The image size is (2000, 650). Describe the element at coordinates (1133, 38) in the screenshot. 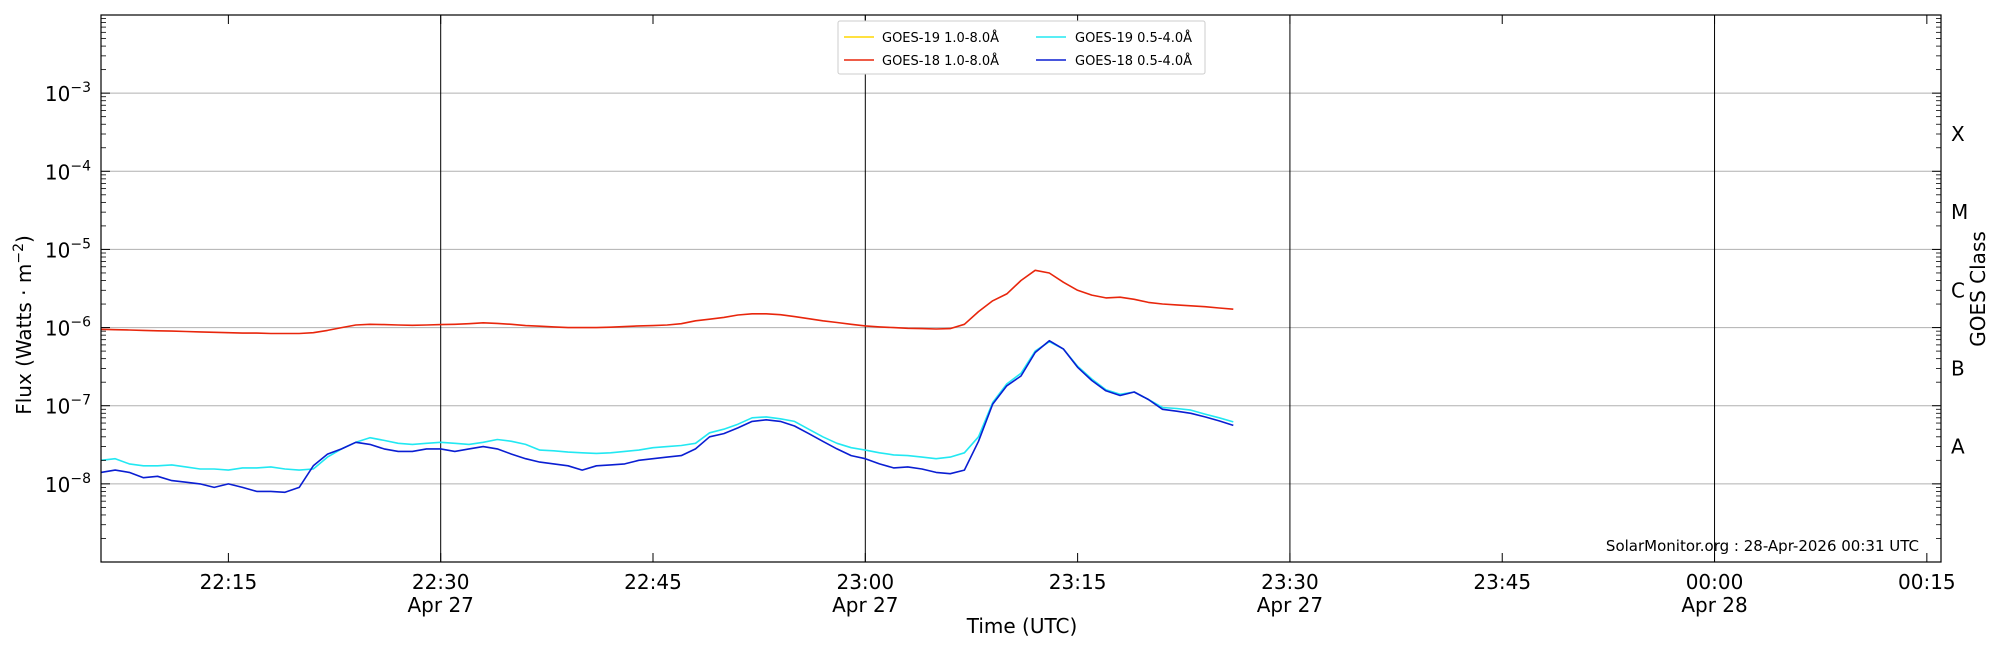

I see `legend-label-goes19-short: GOES-19 0.5-4.0Å` at that location.